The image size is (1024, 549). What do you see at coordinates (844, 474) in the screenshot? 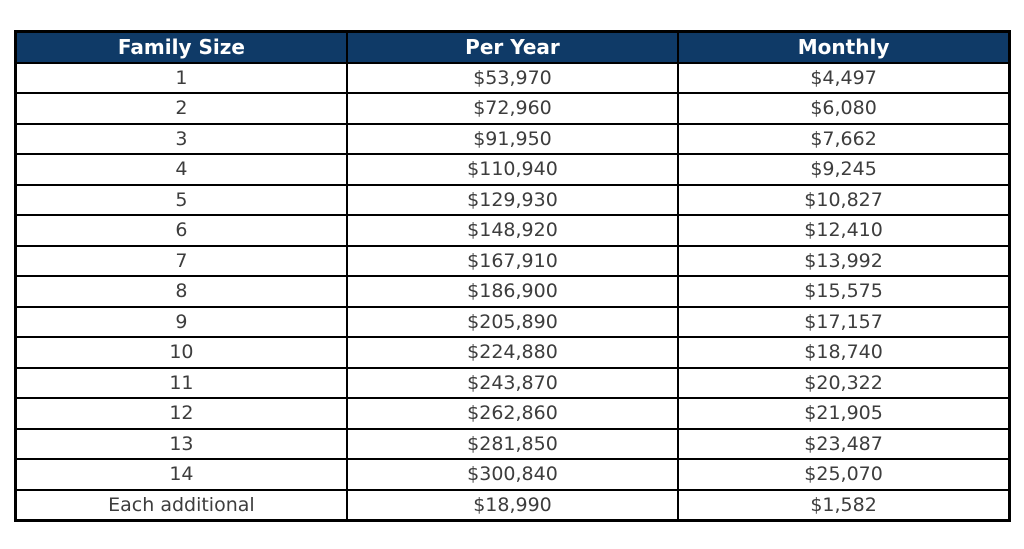
I see `table-cell: $25,070` at bounding box center [844, 474].